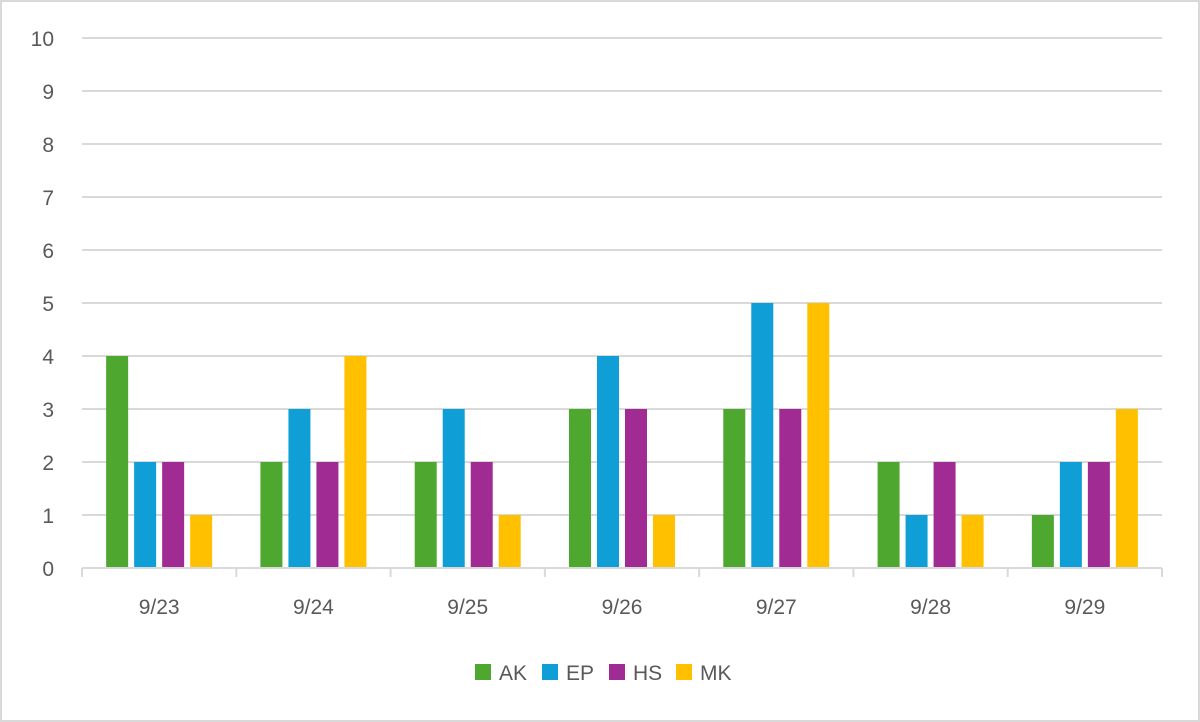 The image size is (1200, 722). Describe the element at coordinates (48, 304) in the screenshot. I see `y-tick-label: 5` at that location.